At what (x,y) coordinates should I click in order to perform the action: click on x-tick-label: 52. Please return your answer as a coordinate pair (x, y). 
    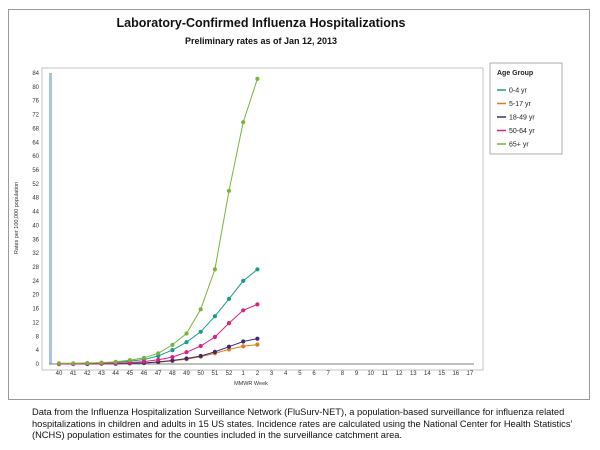
    Looking at the image, I should click on (229, 374).